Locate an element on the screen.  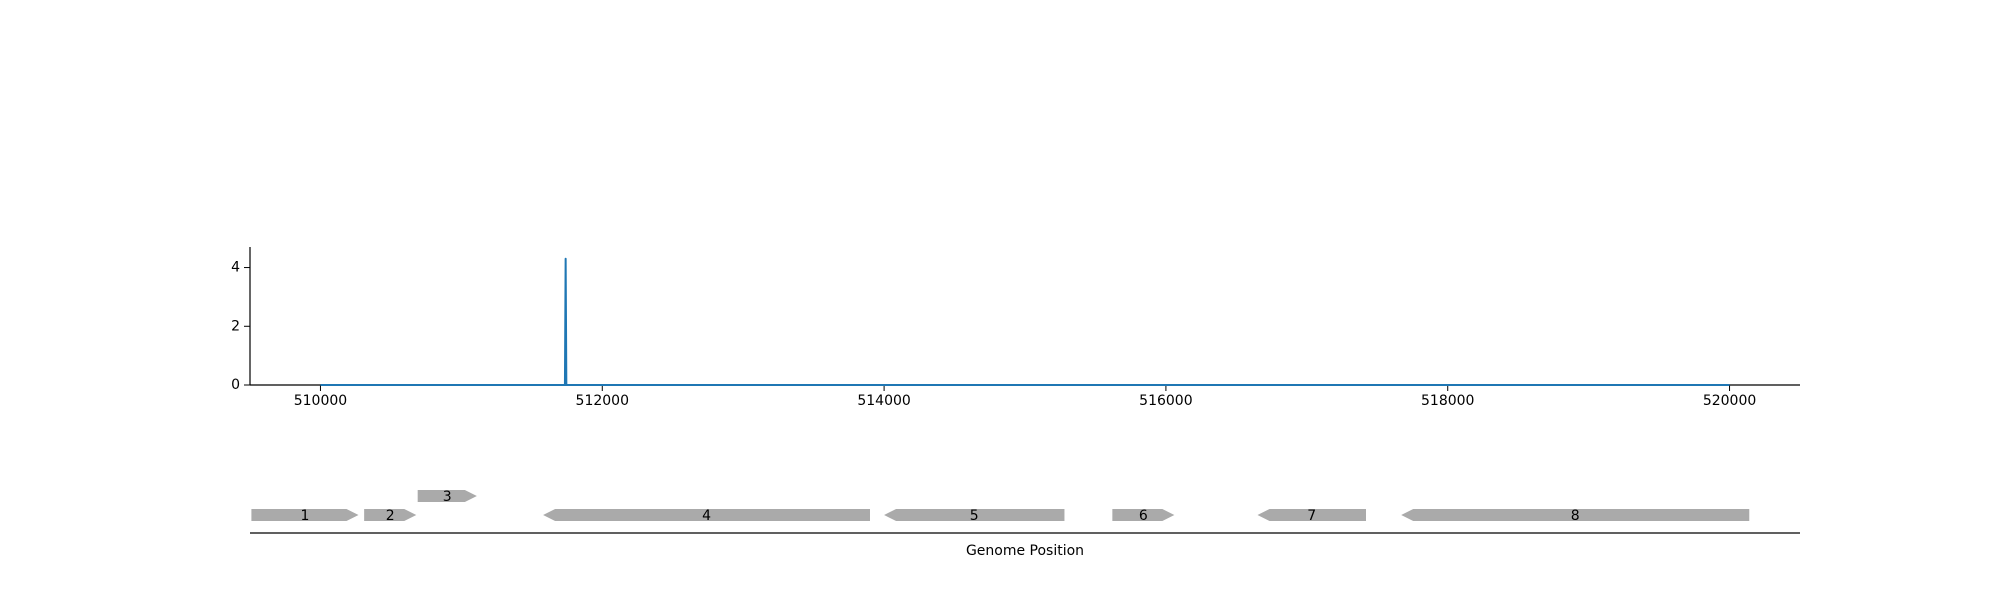
x-tick-label: 516000 is located at coordinates (1165, 401).